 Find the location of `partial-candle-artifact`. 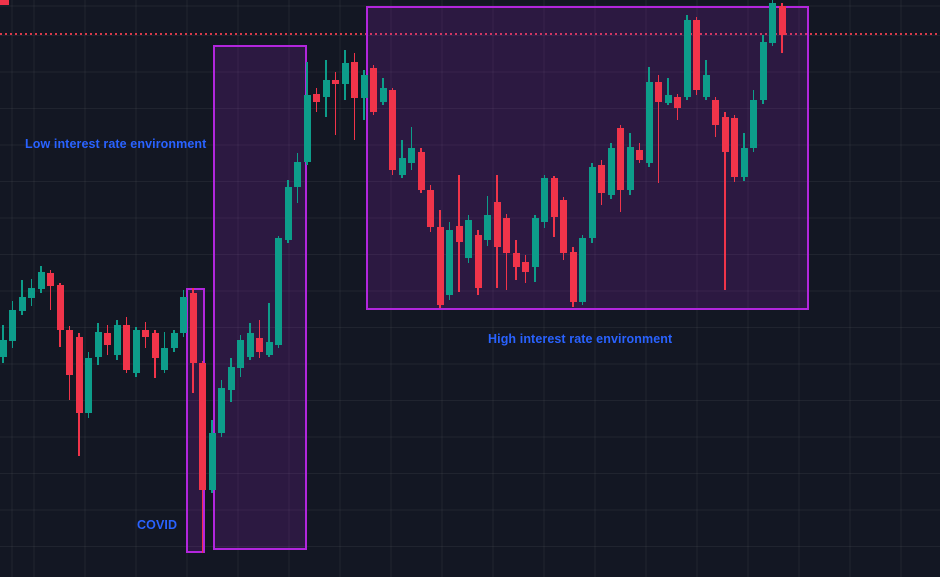

partial-candle-artifact is located at coordinates (4, 2).